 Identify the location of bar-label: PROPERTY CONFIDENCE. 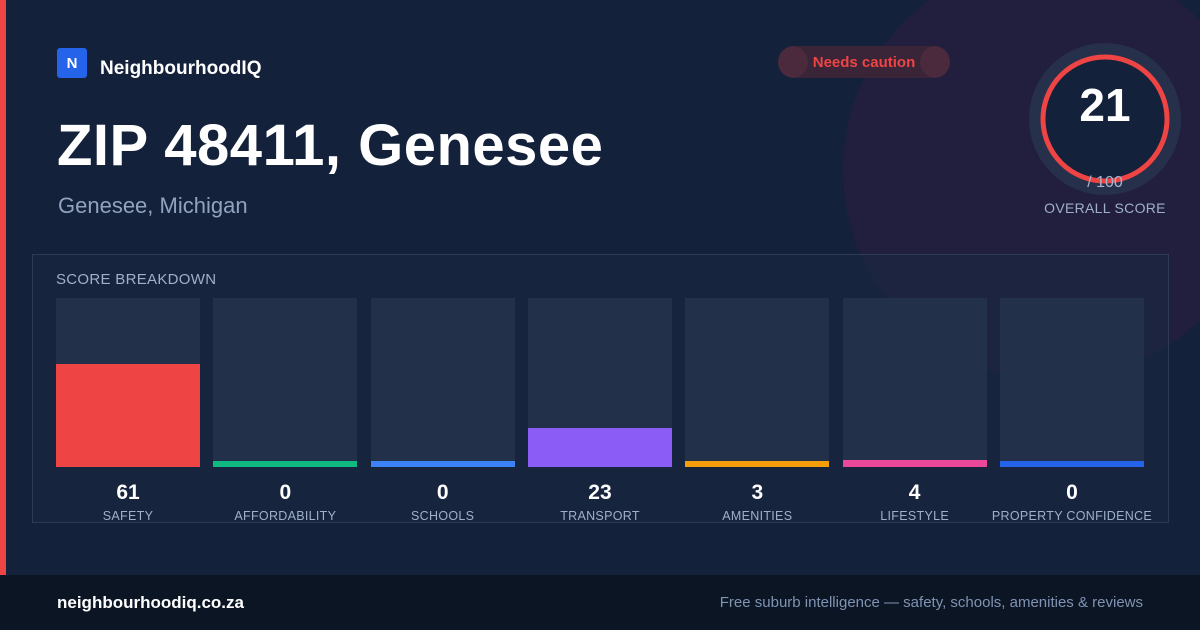
(1072, 516).